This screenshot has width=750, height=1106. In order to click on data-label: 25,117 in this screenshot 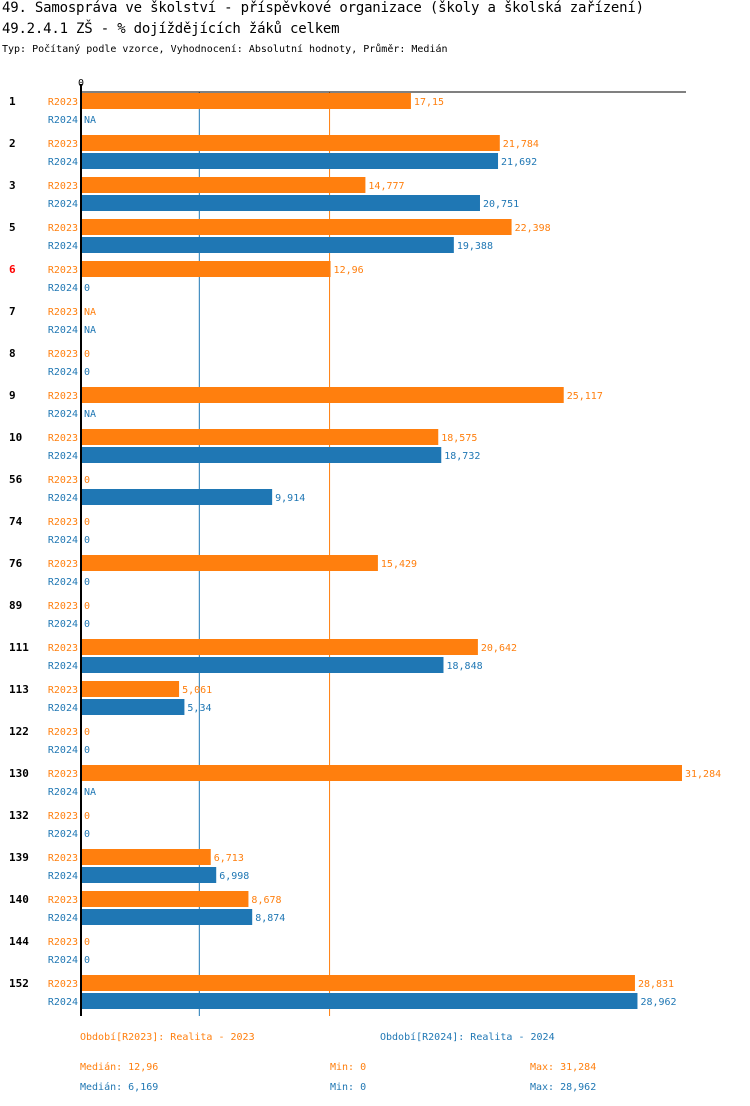, I will do `click(585, 396)`.